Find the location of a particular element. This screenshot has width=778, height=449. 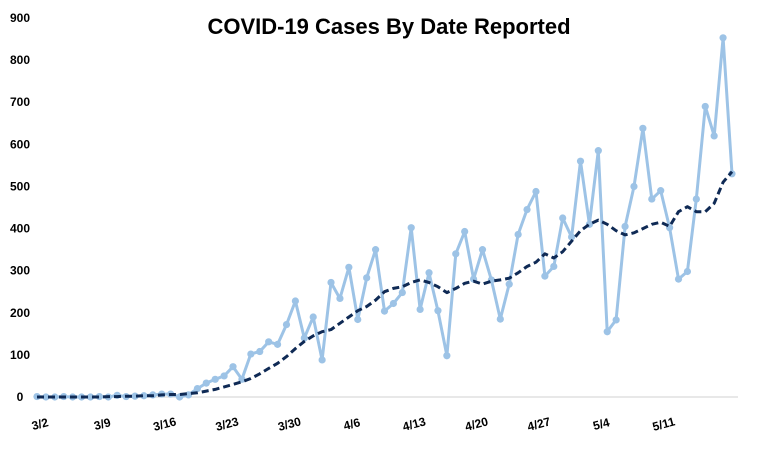

x-tick-label: 4/6 is located at coordinates (352, 424).